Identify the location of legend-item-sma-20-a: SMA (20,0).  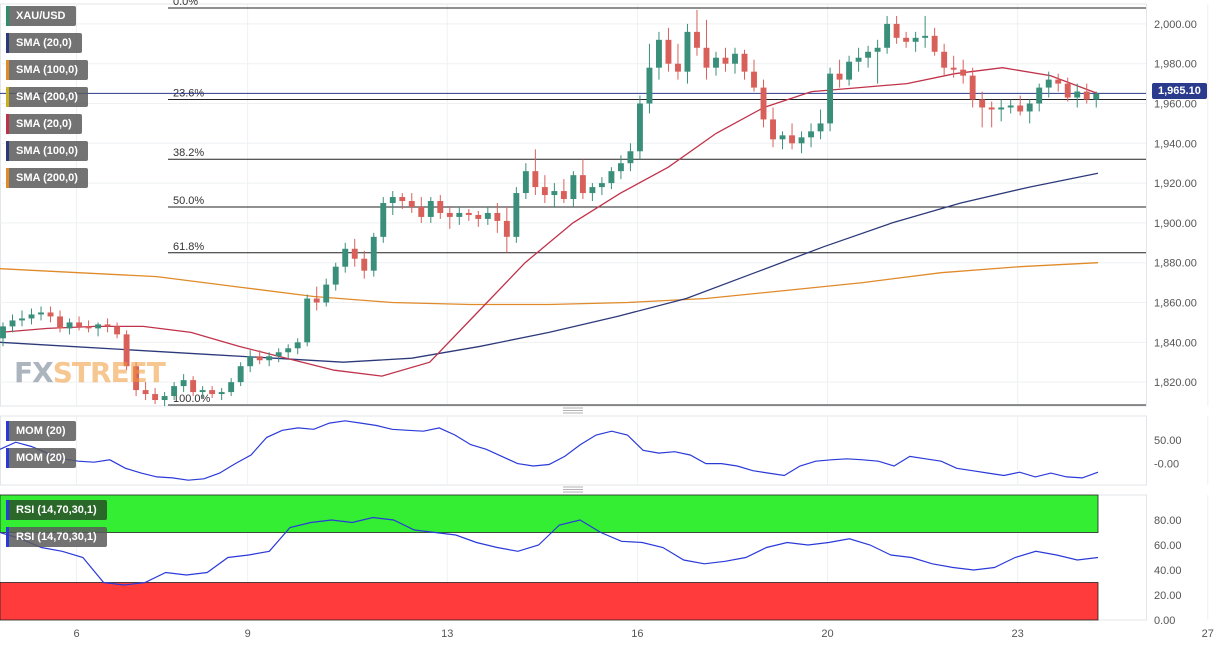
(44, 43).